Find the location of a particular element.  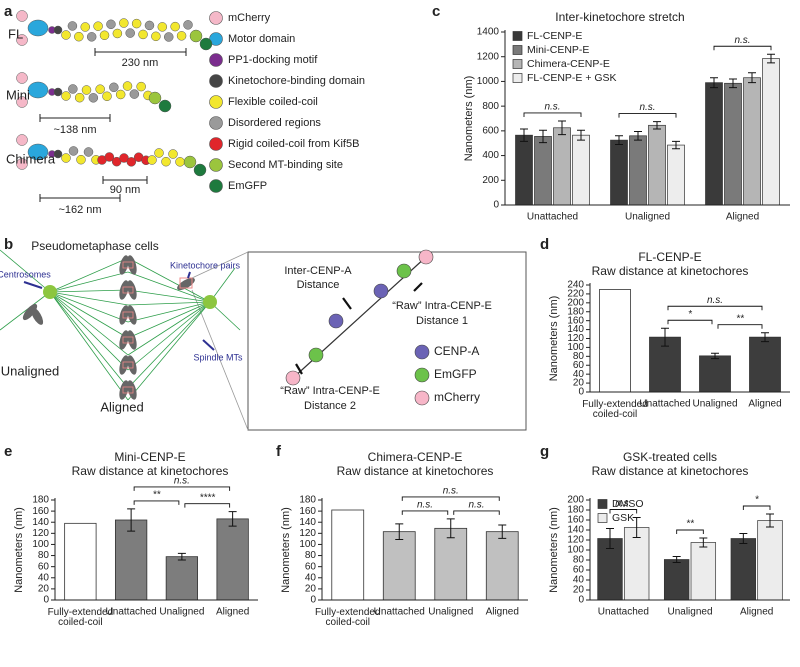

panel-label: b is located at coordinates (8, 244).